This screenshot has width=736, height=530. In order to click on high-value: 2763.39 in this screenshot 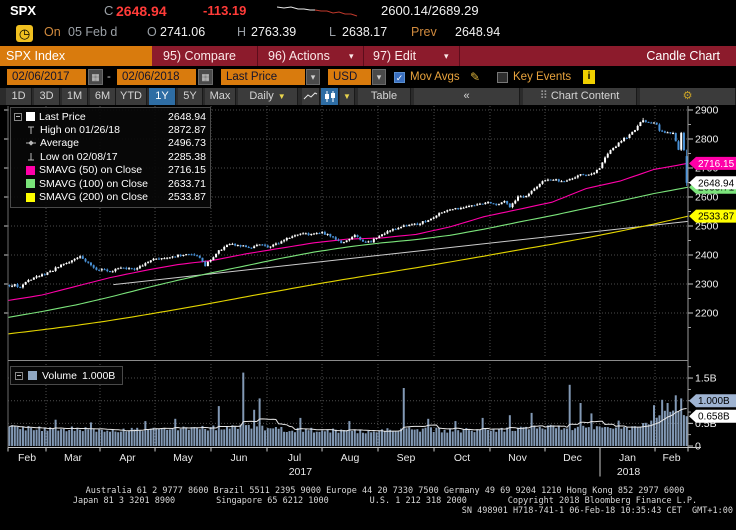, I will do `click(274, 32)`.